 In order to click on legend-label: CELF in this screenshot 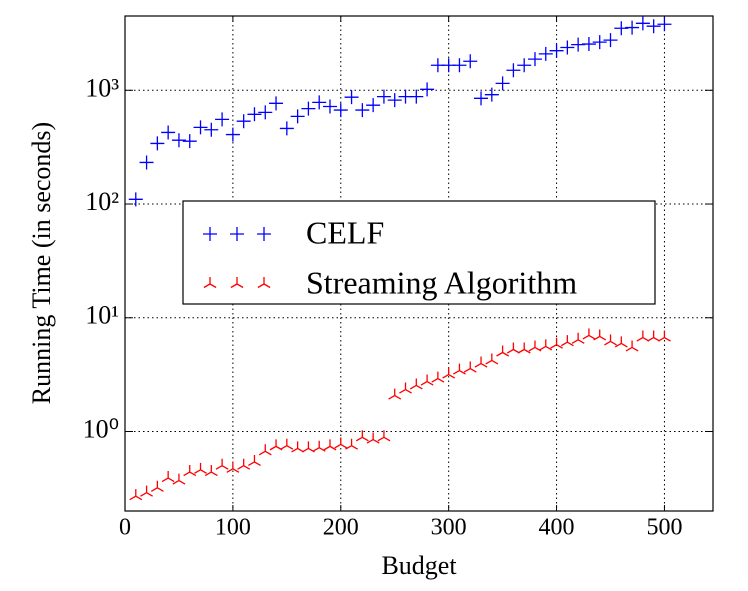, I will do `click(345, 232)`.